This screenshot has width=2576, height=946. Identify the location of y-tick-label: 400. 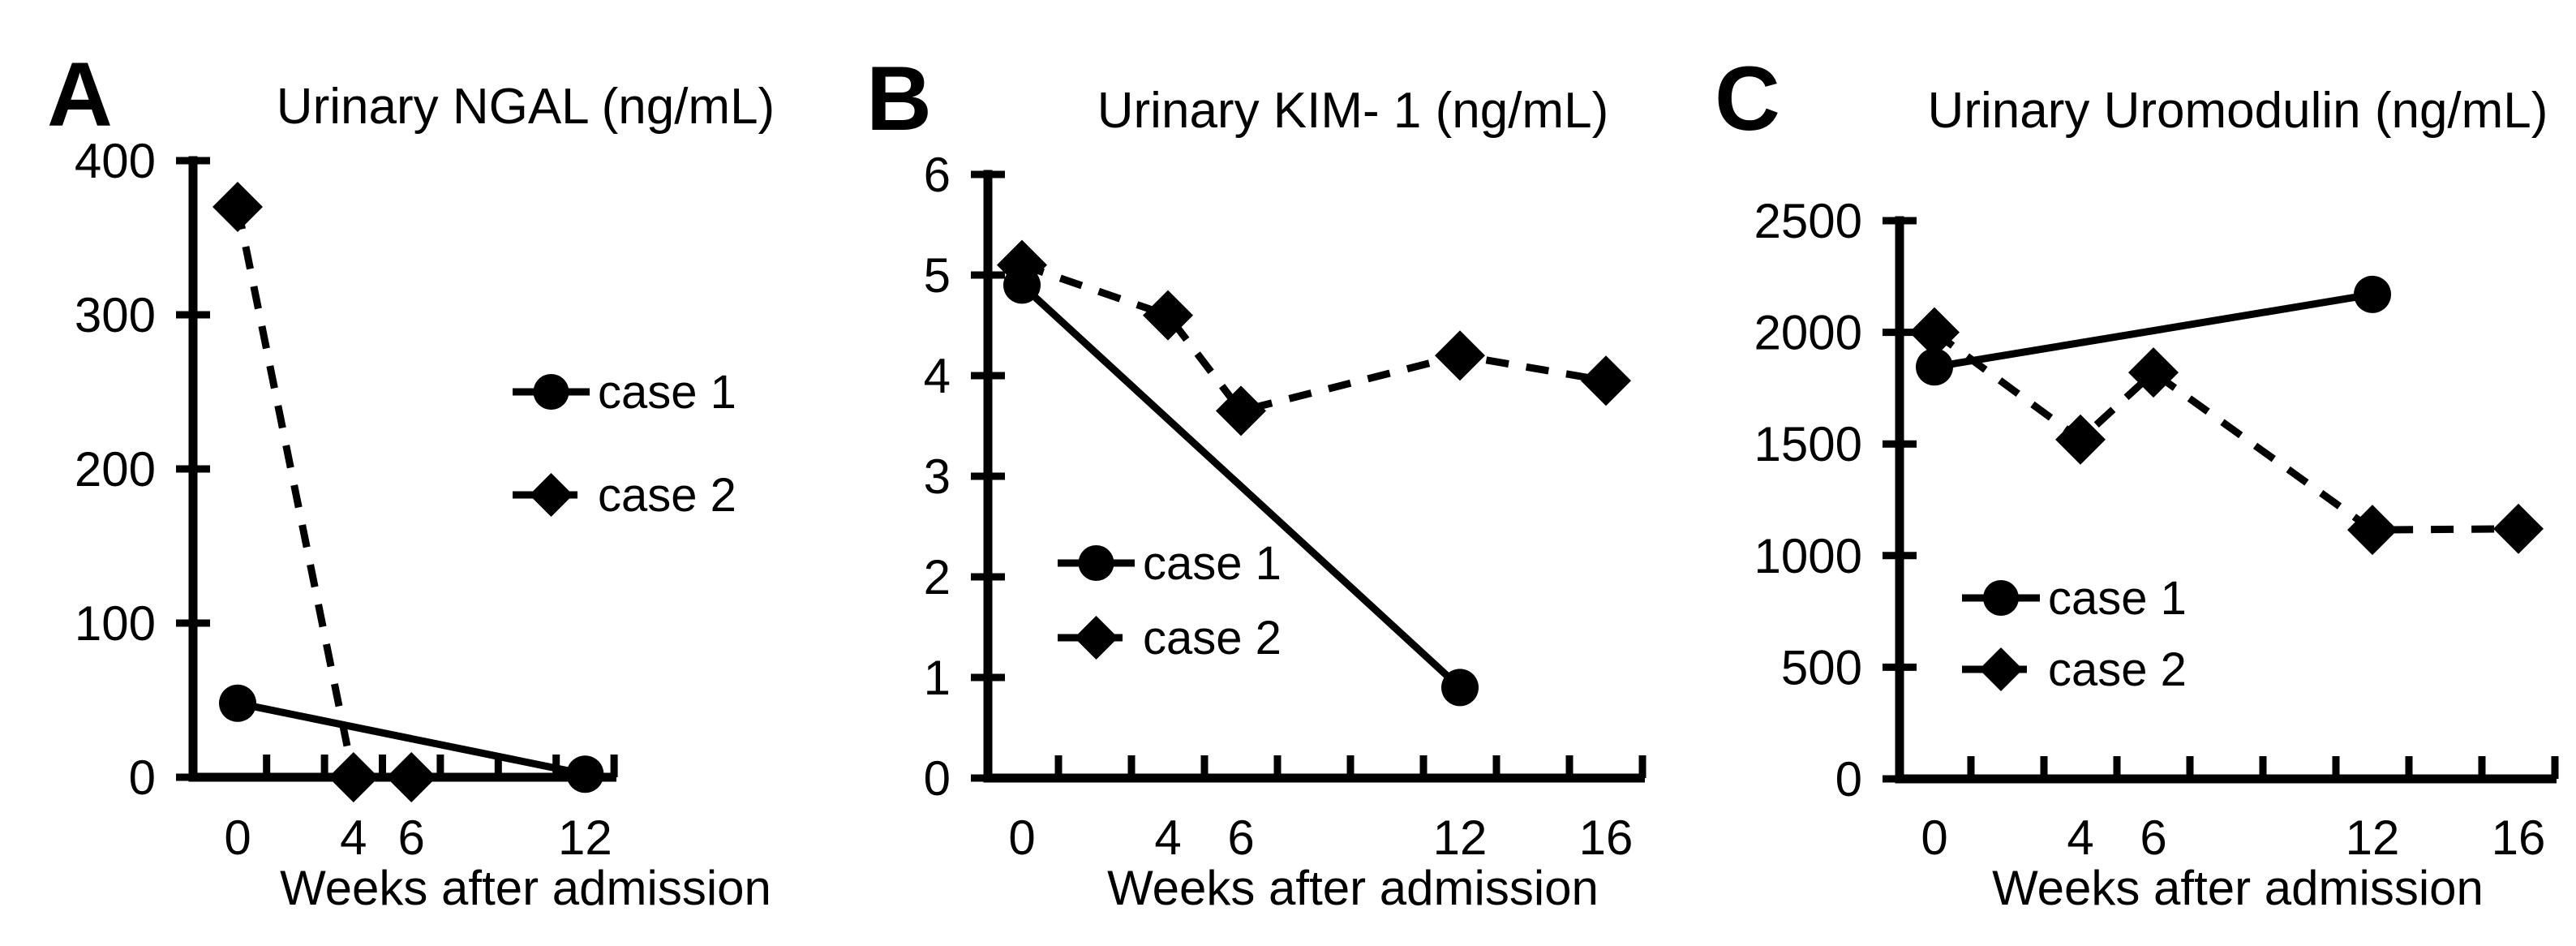
(116, 161).